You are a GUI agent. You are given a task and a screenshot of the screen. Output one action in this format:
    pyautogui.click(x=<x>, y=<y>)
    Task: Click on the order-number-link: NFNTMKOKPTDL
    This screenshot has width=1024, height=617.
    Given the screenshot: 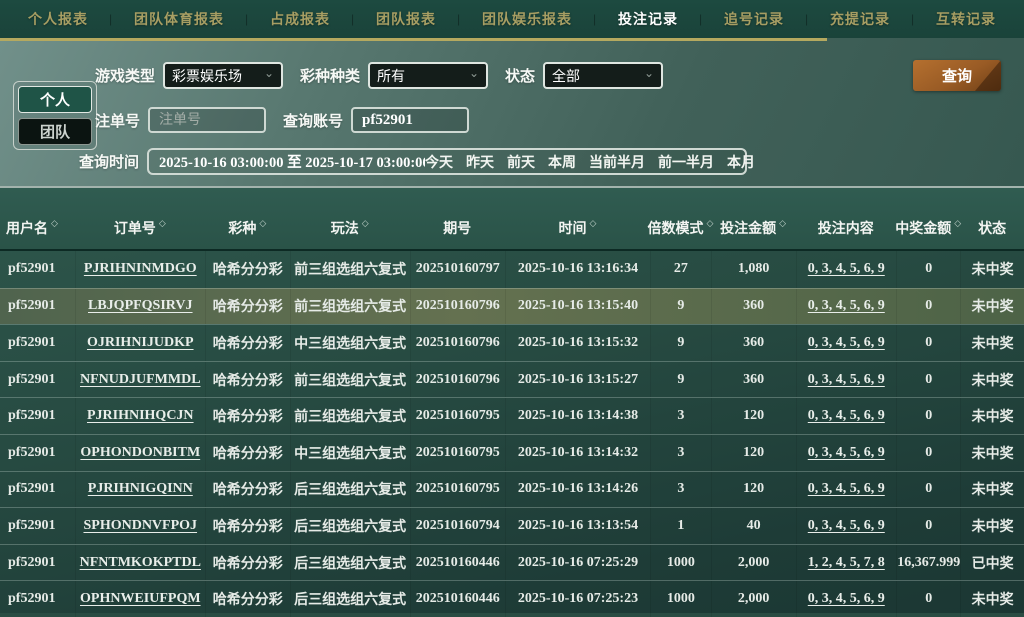 What is the action you would take?
    pyautogui.click(x=140, y=562)
    